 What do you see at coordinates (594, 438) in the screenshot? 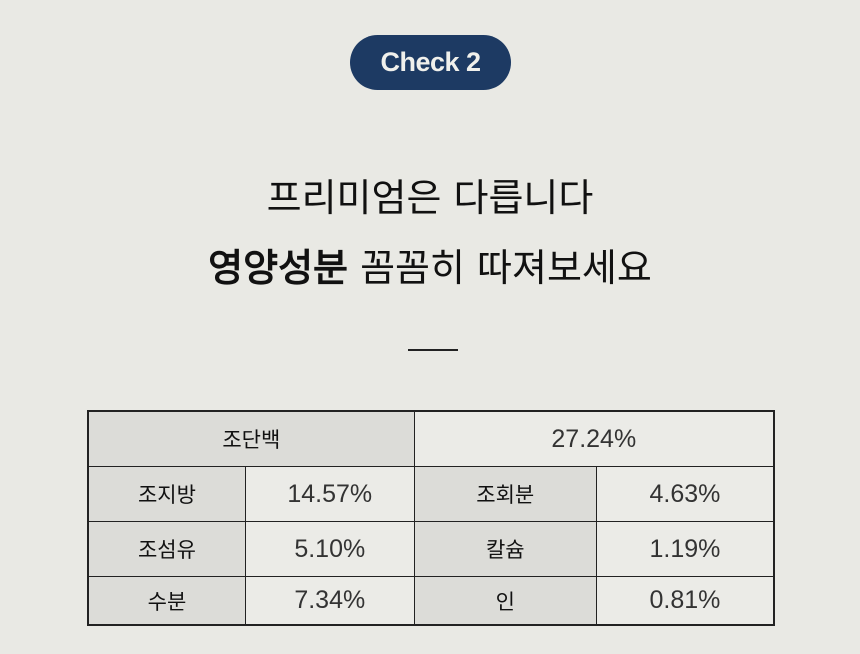
I see `nutrient-value: 27.24%` at bounding box center [594, 438].